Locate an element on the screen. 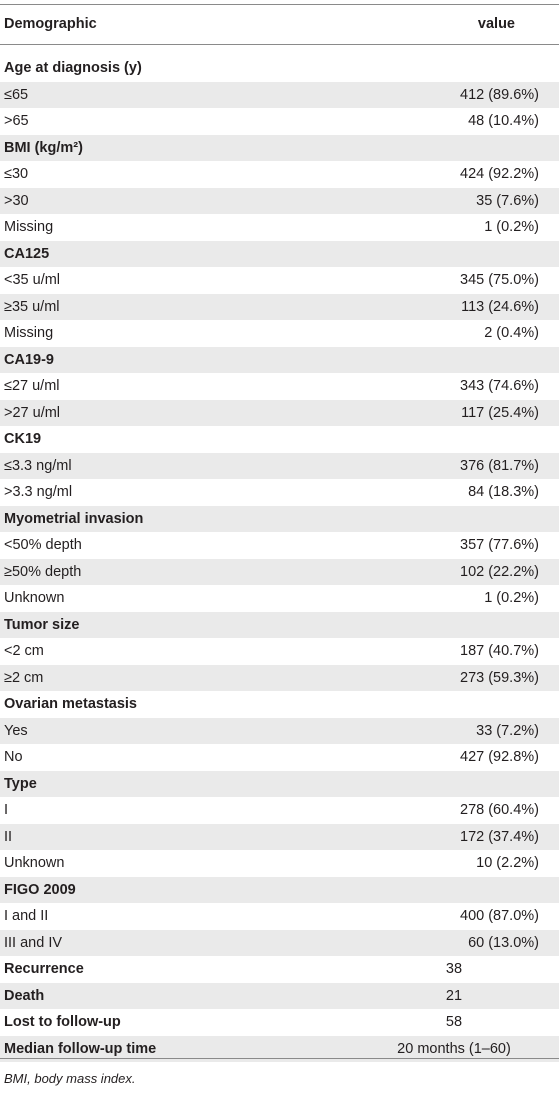 This screenshot has width=559, height=1094. row-label: >65 is located at coordinates (16, 121).